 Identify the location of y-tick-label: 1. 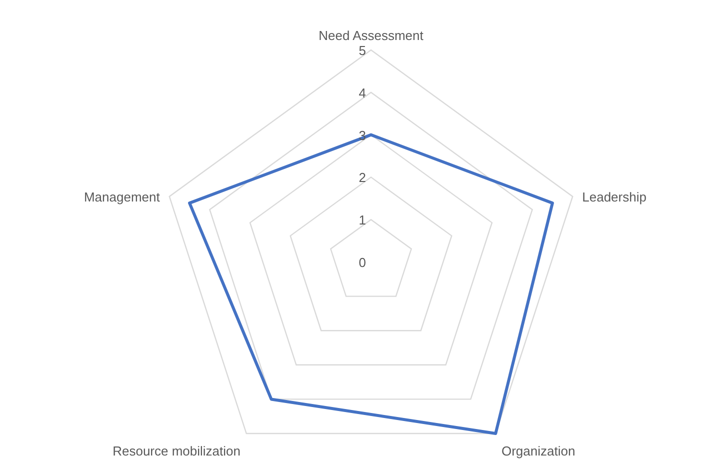
(362, 220).